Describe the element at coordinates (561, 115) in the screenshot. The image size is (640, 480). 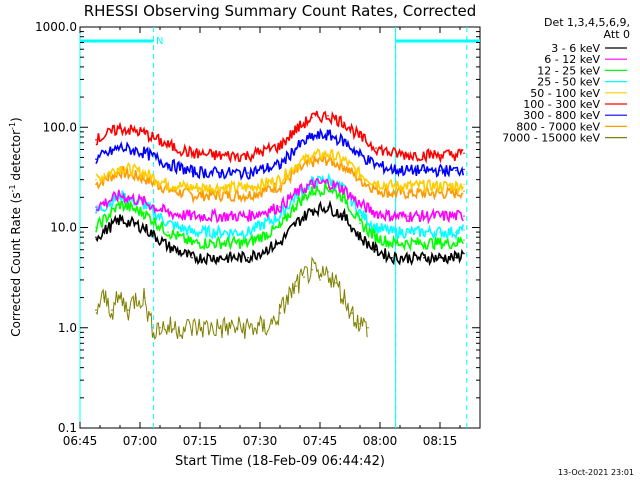
I see `legend-label-6: 300 - 800 keV` at that location.